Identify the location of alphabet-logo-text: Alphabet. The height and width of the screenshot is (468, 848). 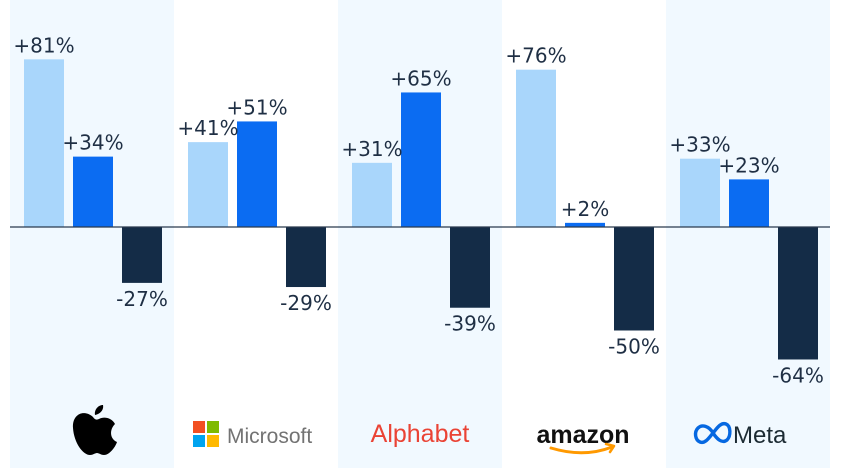
(420, 434).